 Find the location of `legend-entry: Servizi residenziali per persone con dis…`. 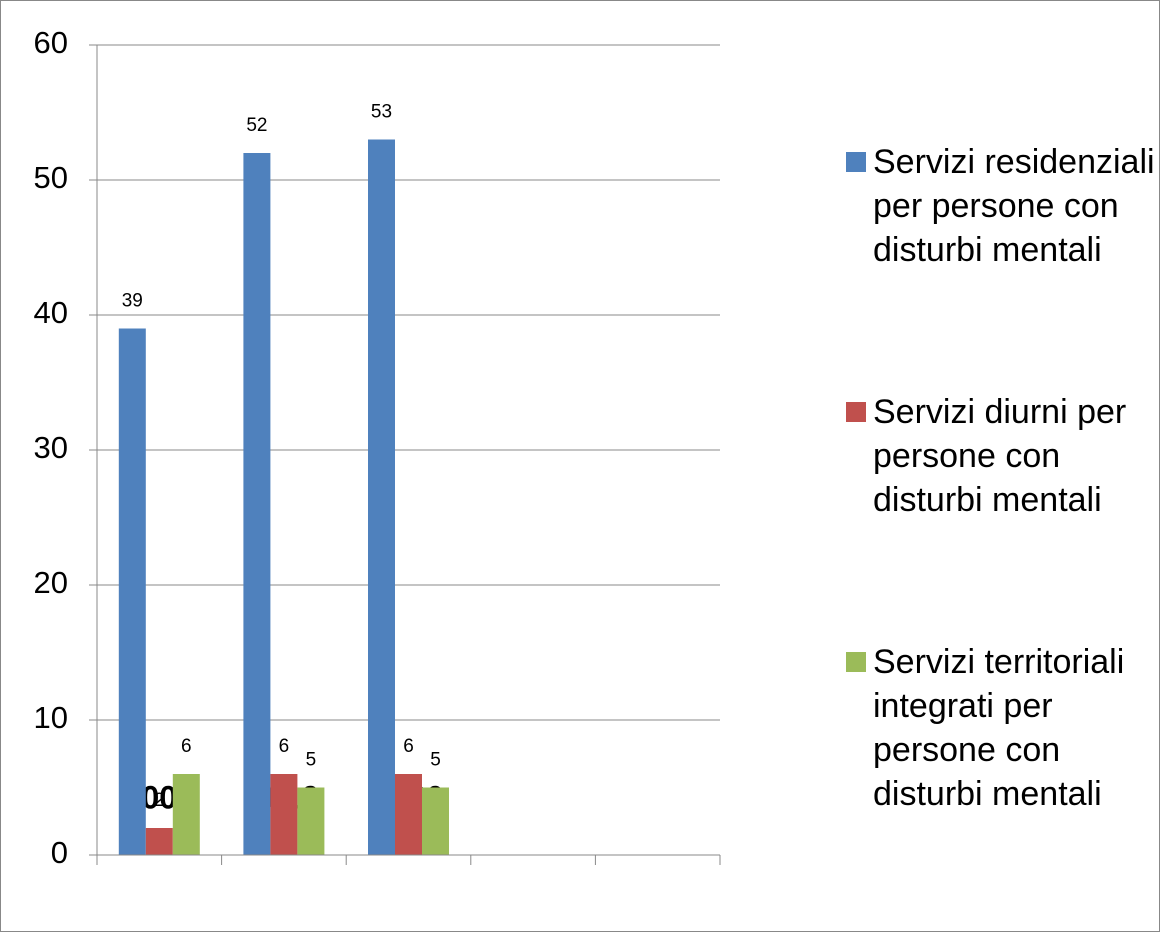

legend-entry: Servizi residenziali per persone con dis… is located at coordinates (1001, 206).